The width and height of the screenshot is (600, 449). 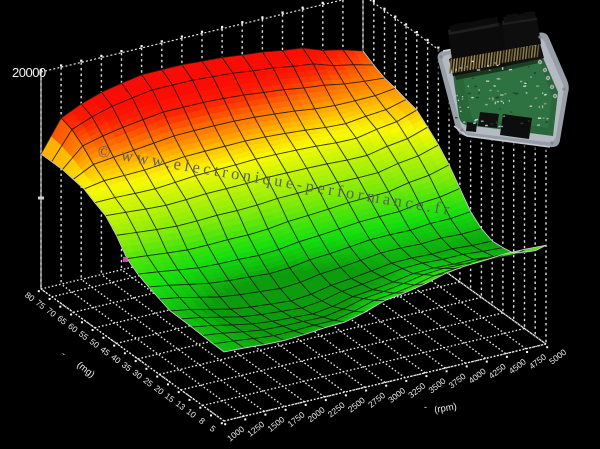 What do you see at coordinates (29, 72) in the screenshot?
I see `svg-text: 20000` at bounding box center [29, 72].